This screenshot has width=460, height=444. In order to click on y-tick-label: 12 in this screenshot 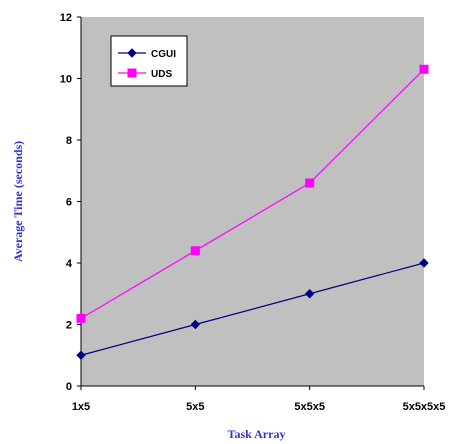, I will do `click(66, 18)`.